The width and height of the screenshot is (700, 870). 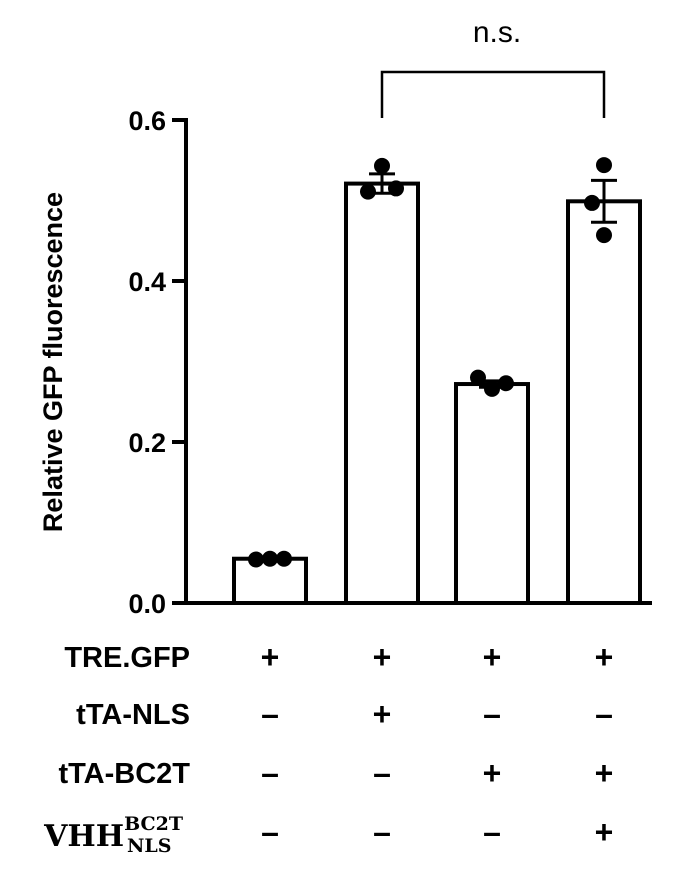 What do you see at coordinates (53, 362) in the screenshot?
I see `y-axis-label: Relative GFP fluorescence` at bounding box center [53, 362].